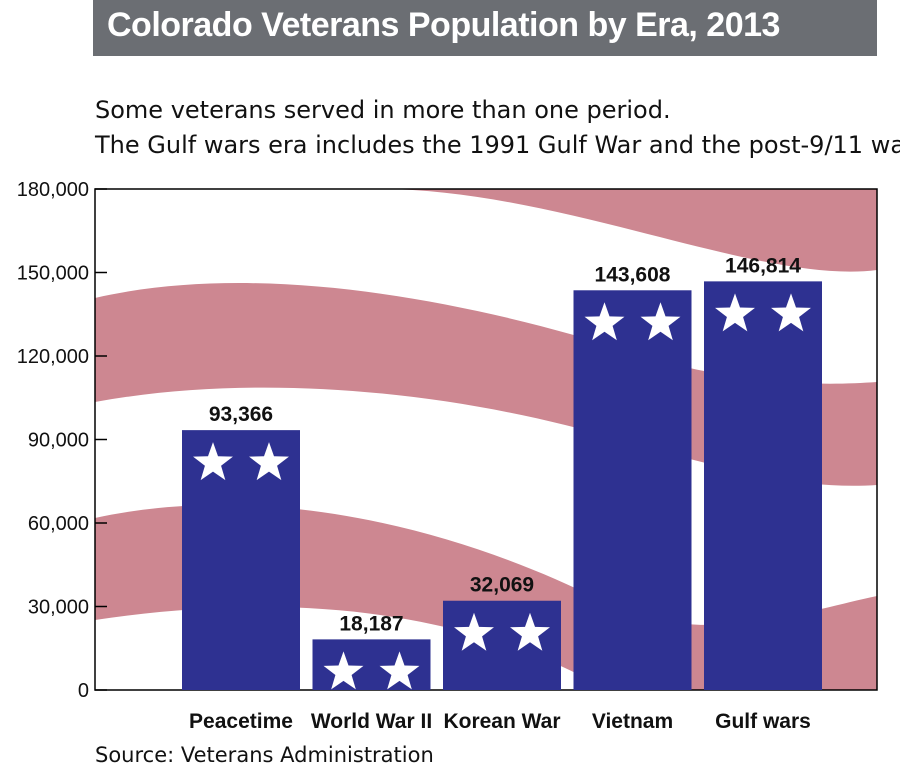  Describe the element at coordinates (241, 414) in the screenshot. I see `data-label: 93,366` at that location.